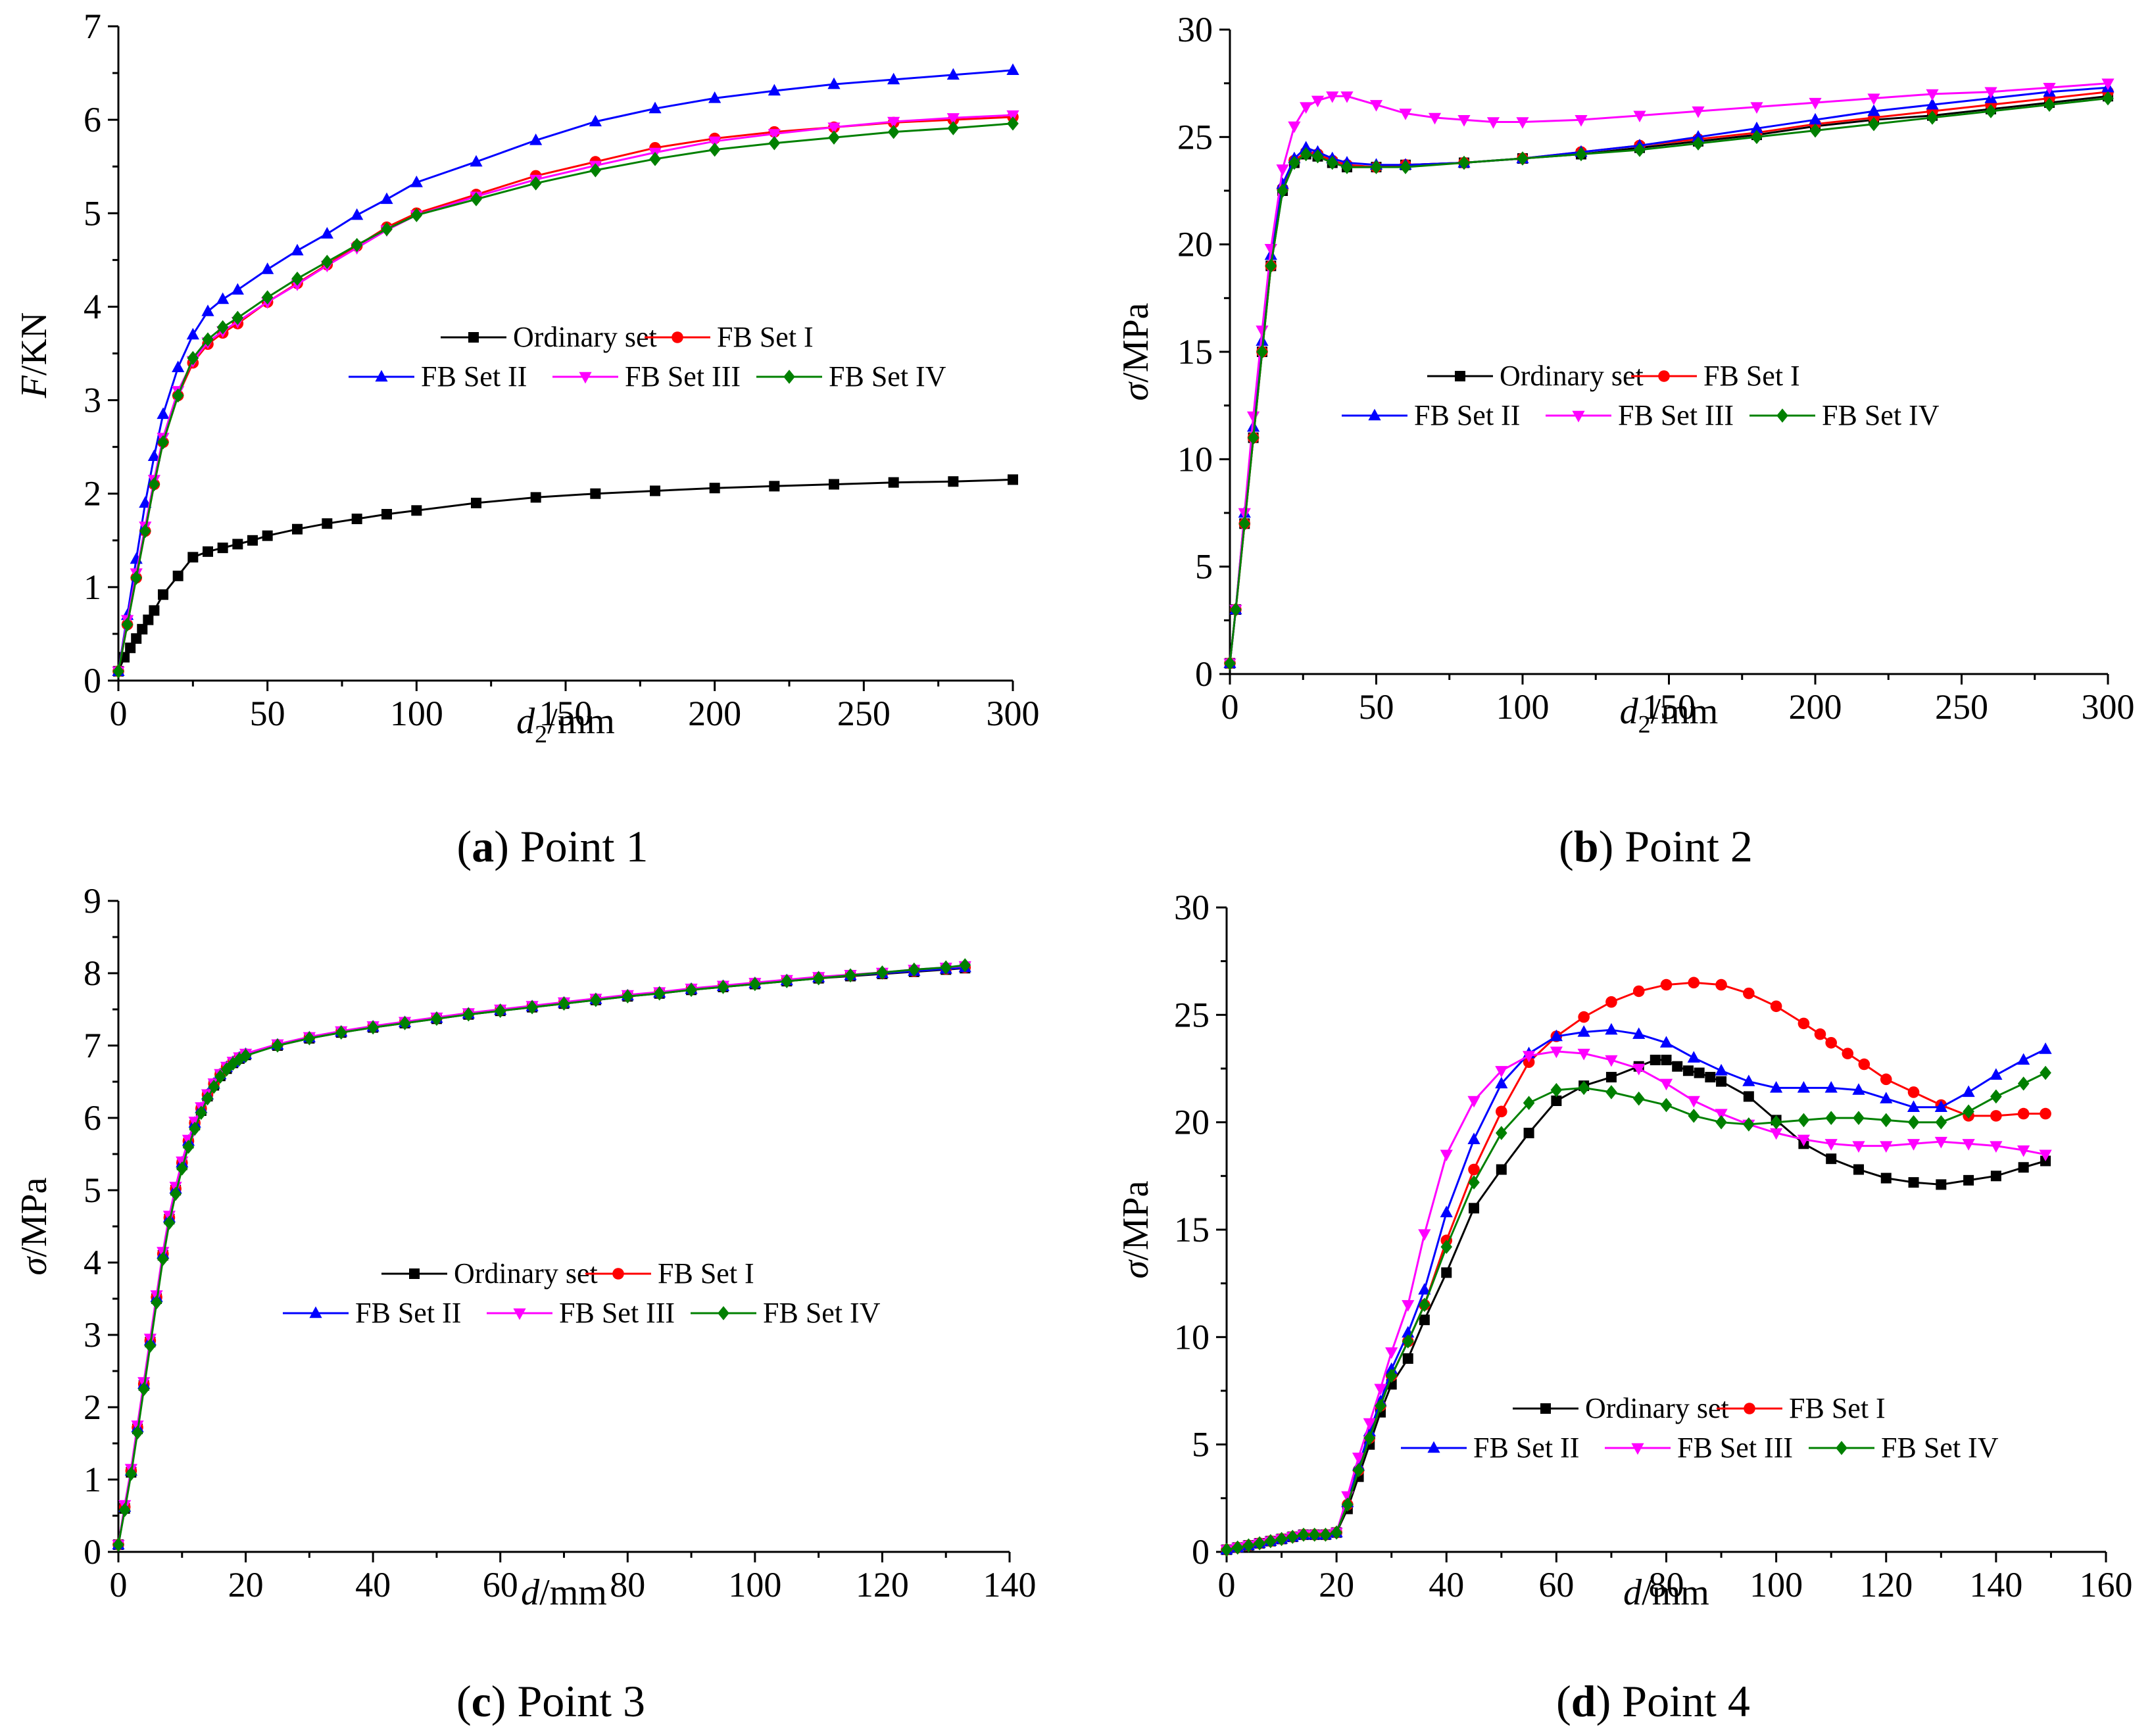  Describe the element at coordinates (92, 901) in the screenshot. I see `panel-c-y-tick-label: 9` at that location.